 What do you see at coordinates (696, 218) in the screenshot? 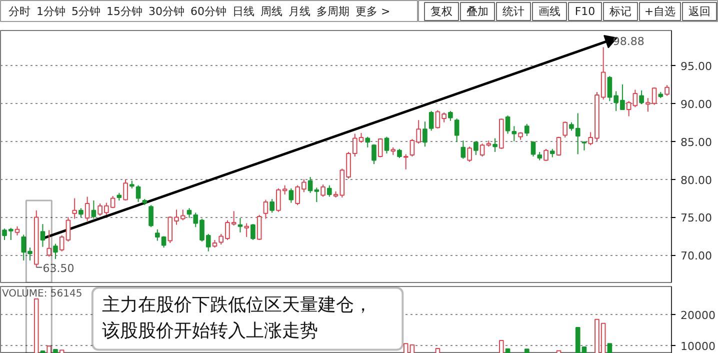
I see `y-tick-label: 75.00` at bounding box center [696, 218].